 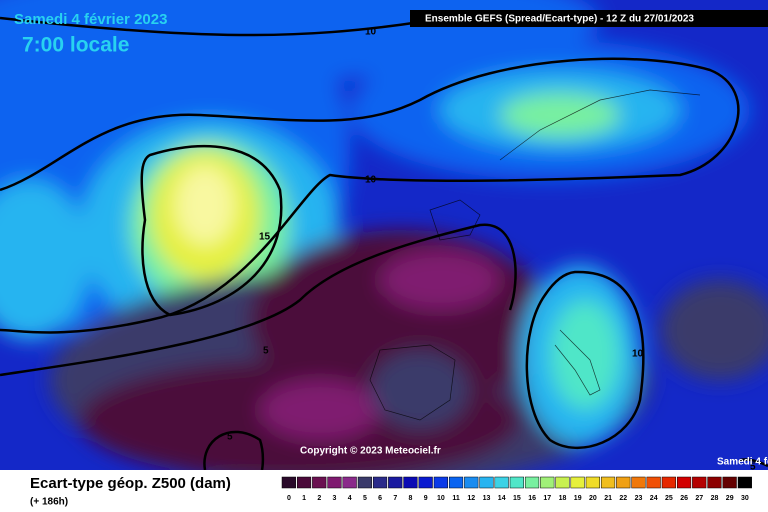 I want to click on colorbar-label: 20, so click(x=593, y=498).